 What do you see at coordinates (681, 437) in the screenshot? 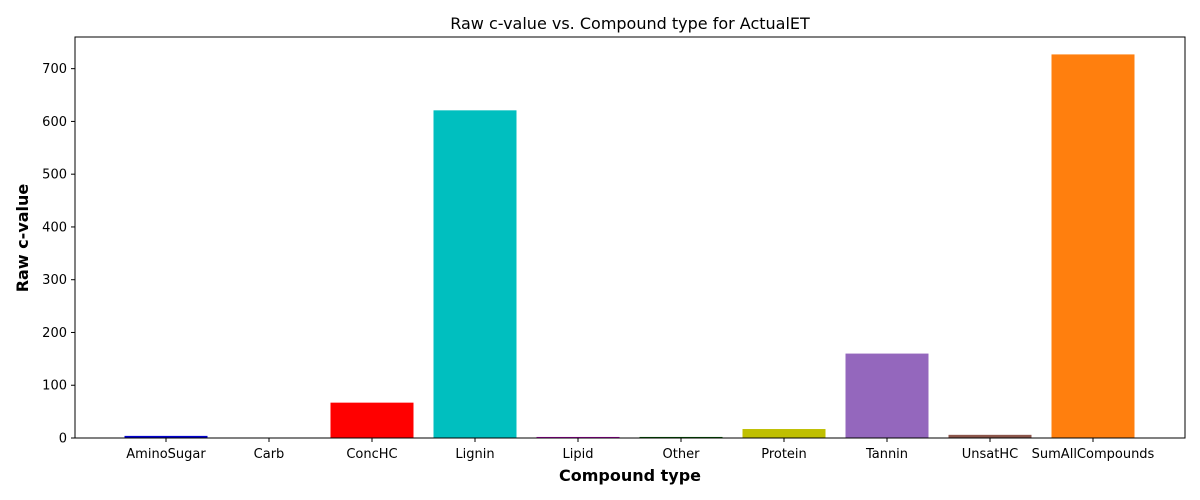
I see `bar-other` at bounding box center [681, 437].